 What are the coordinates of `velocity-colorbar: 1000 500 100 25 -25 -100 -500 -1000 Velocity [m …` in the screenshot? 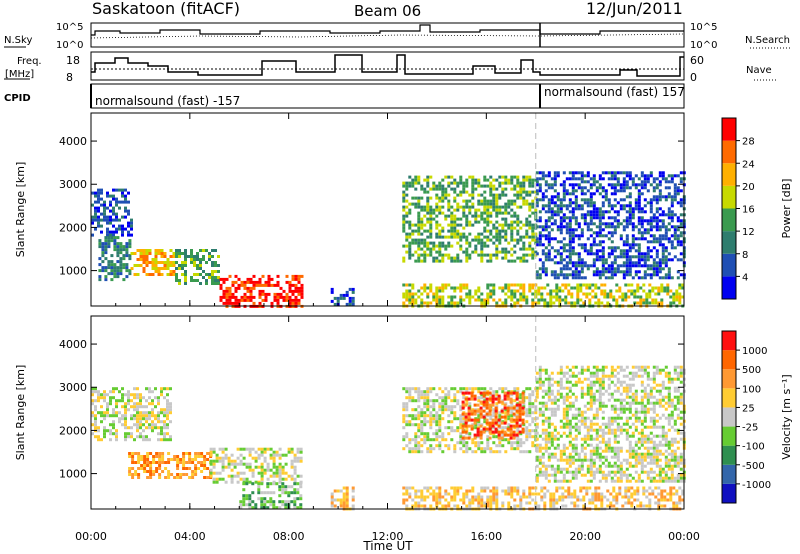 It's located at (757, 417).